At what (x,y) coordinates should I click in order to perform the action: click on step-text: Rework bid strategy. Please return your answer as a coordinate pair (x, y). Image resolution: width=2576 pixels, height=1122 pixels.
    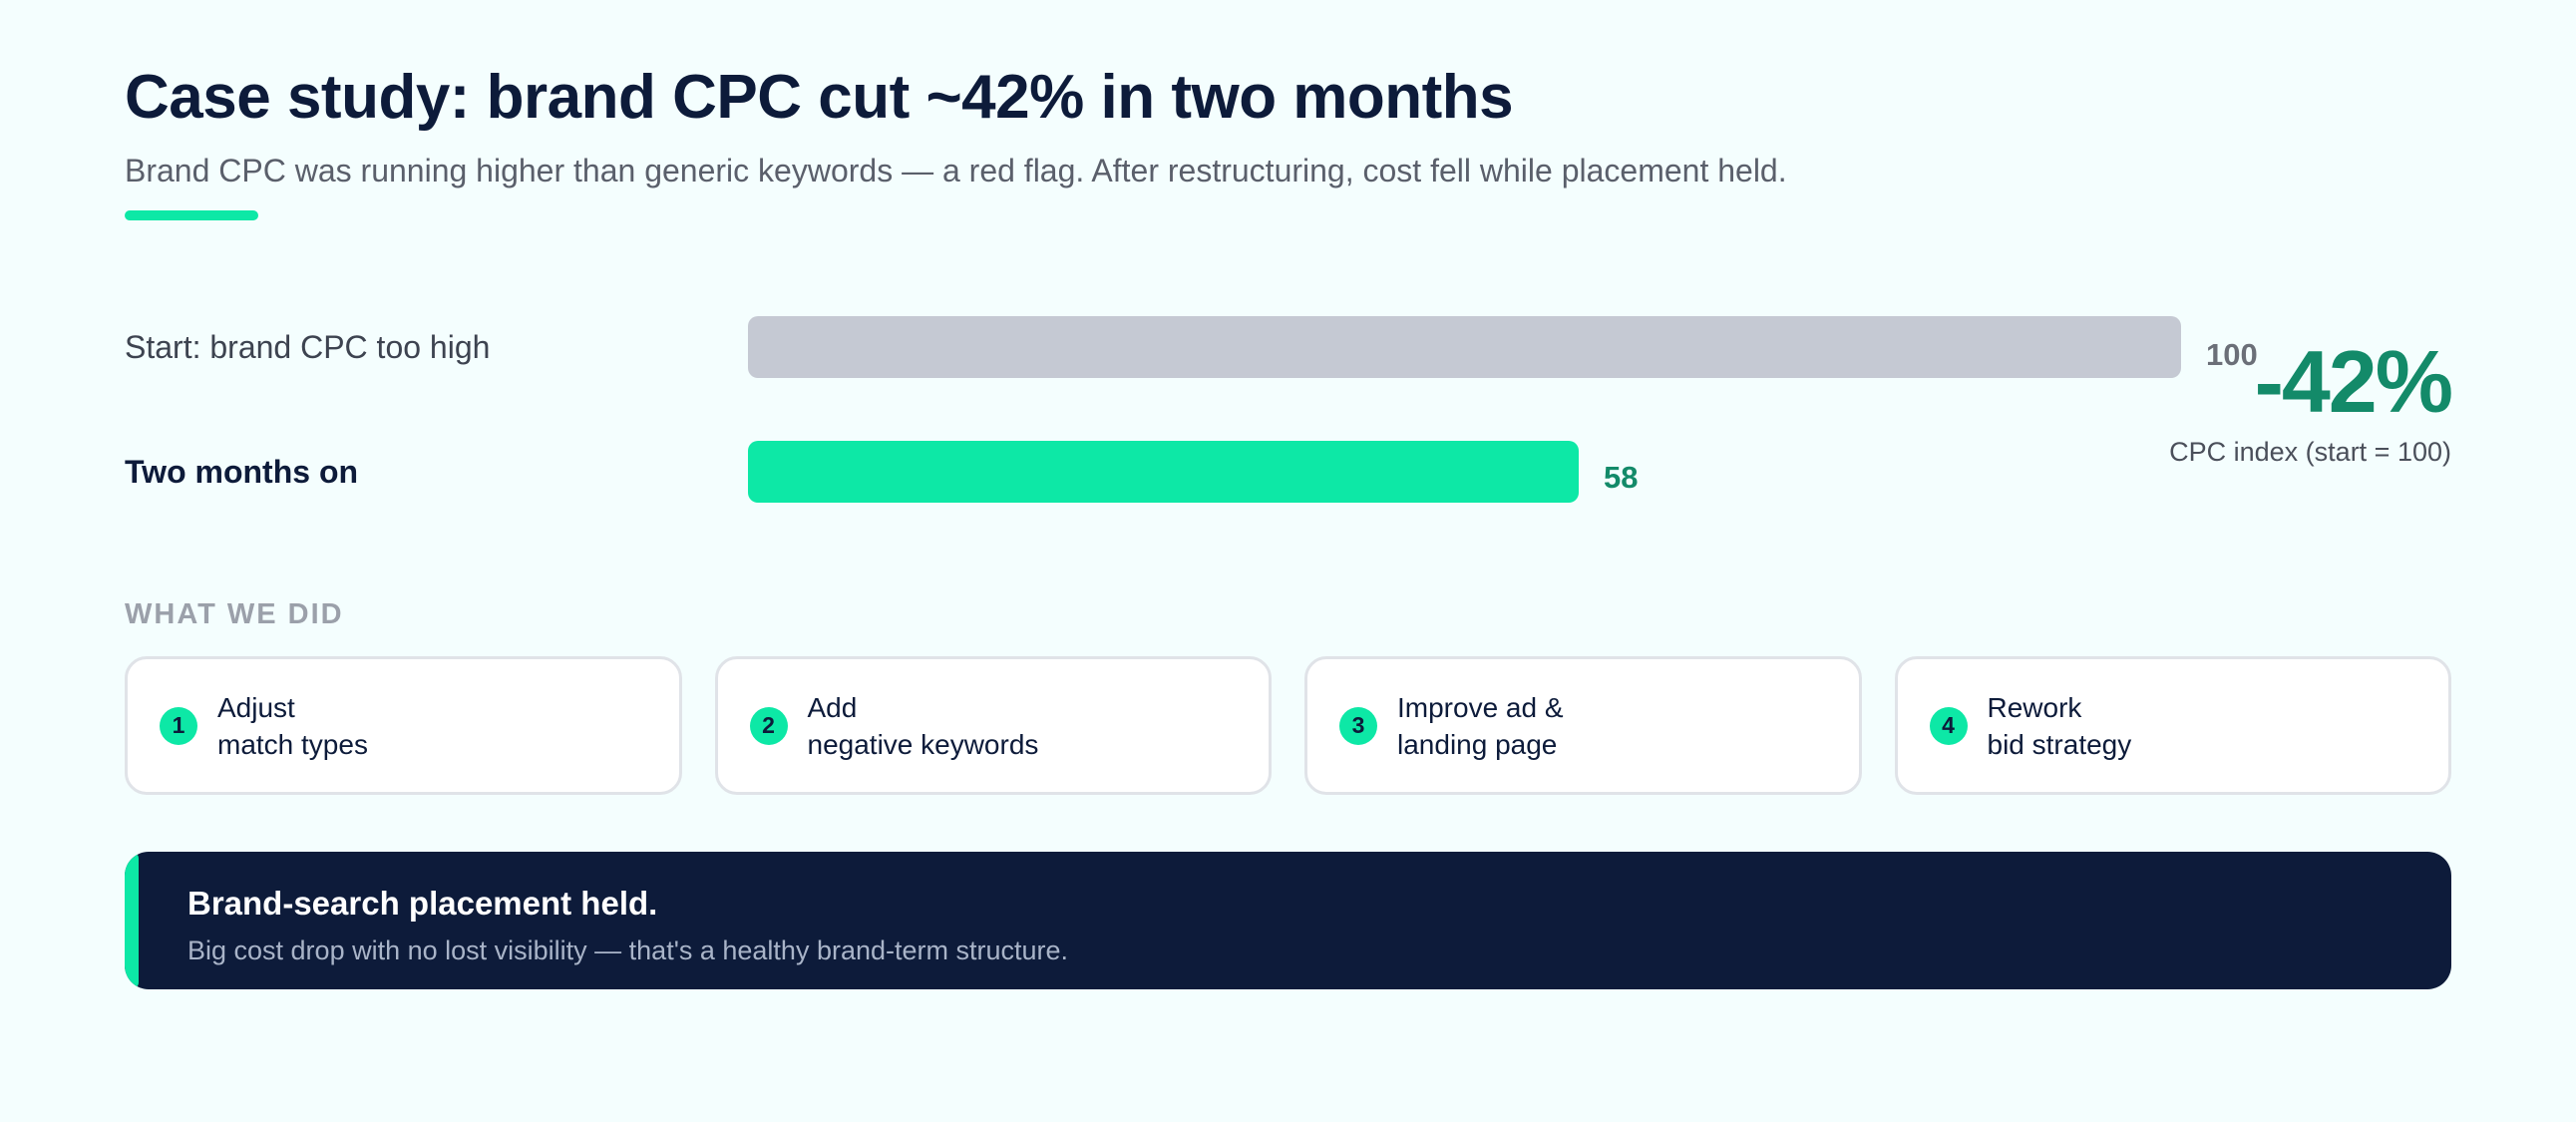
    Looking at the image, I should click on (2060, 726).